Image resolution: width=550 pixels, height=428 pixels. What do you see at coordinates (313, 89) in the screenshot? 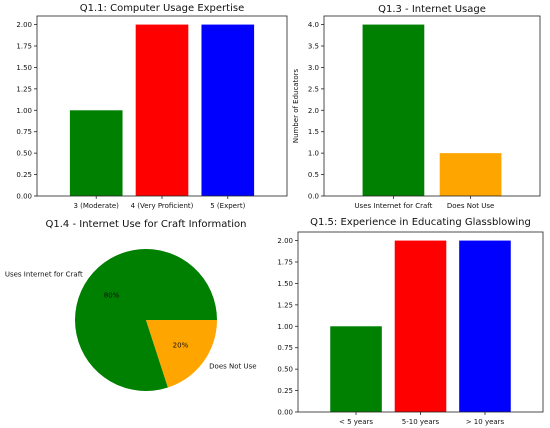
I see `y-tick-label: 2.5` at bounding box center [313, 89].